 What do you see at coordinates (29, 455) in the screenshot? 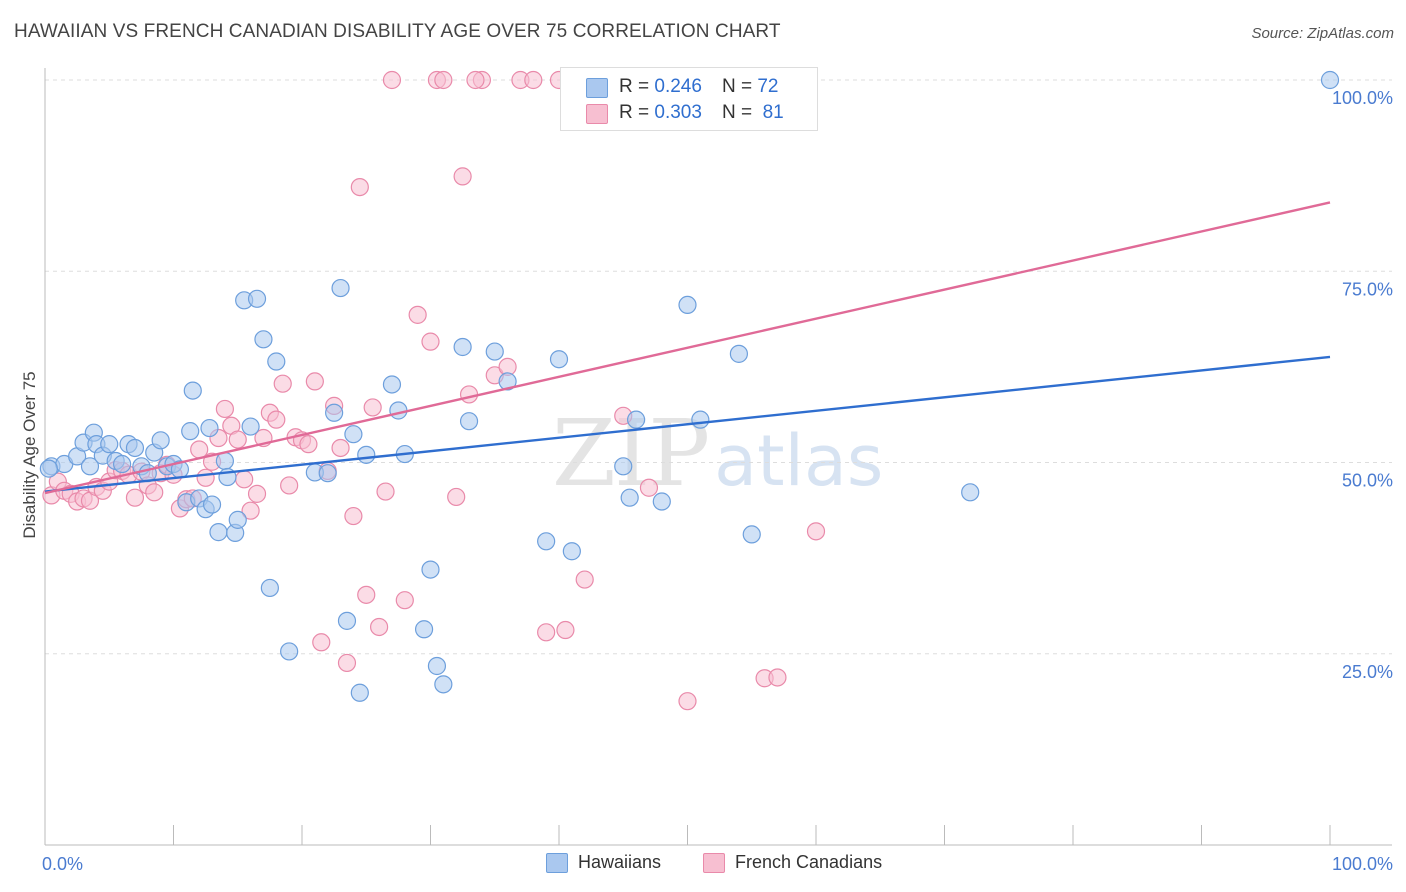
I see `y-axis-label: Disability Age Over 75` at bounding box center [29, 455].